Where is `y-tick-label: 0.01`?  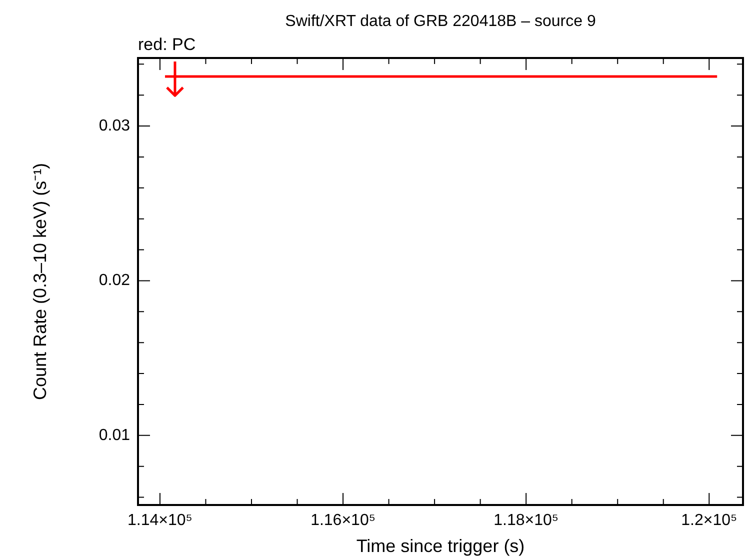 y-tick-label: 0.01 is located at coordinates (114, 435).